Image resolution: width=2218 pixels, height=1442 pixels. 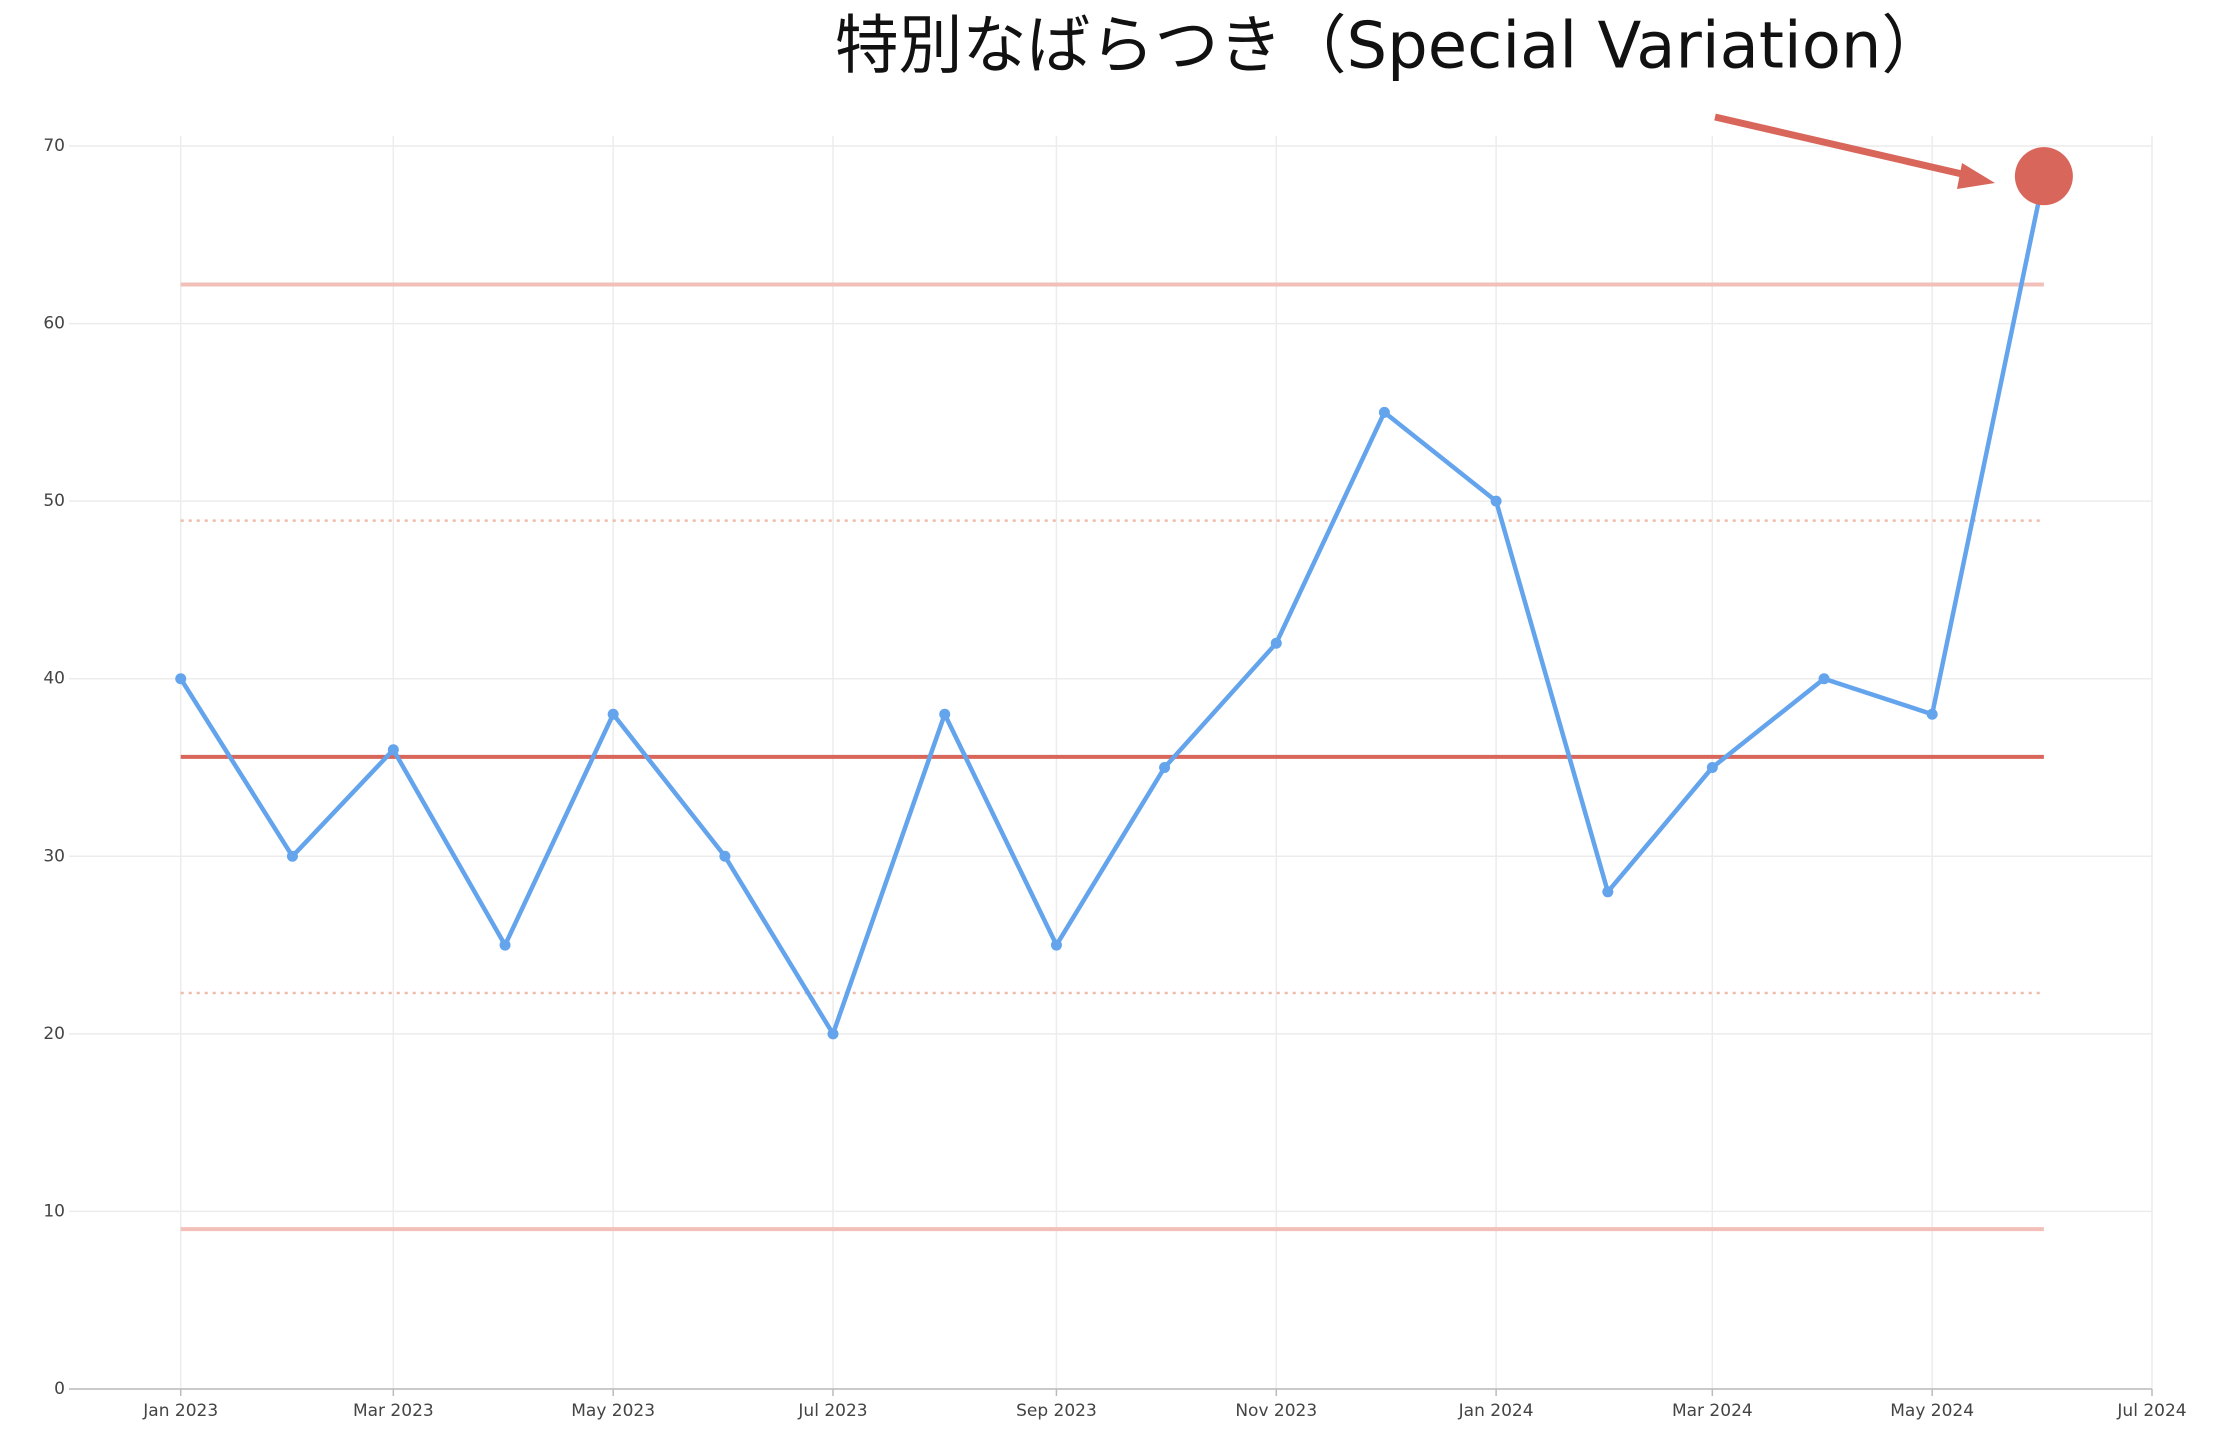 What do you see at coordinates (393, 1411) in the screenshot?
I see `x-tick-label: Mar 2023` at bounding box center [393, 1411].